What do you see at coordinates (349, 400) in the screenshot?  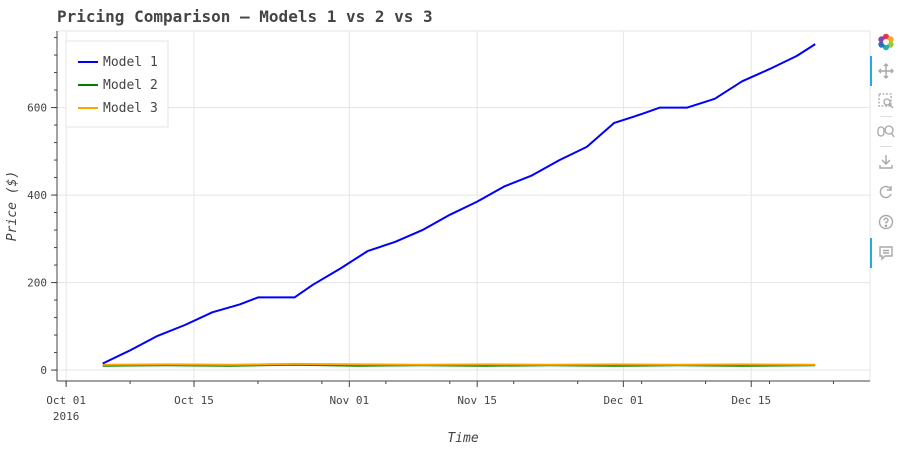 I see `x-tick-label: Nov 01` at bounding box center [349, 400].